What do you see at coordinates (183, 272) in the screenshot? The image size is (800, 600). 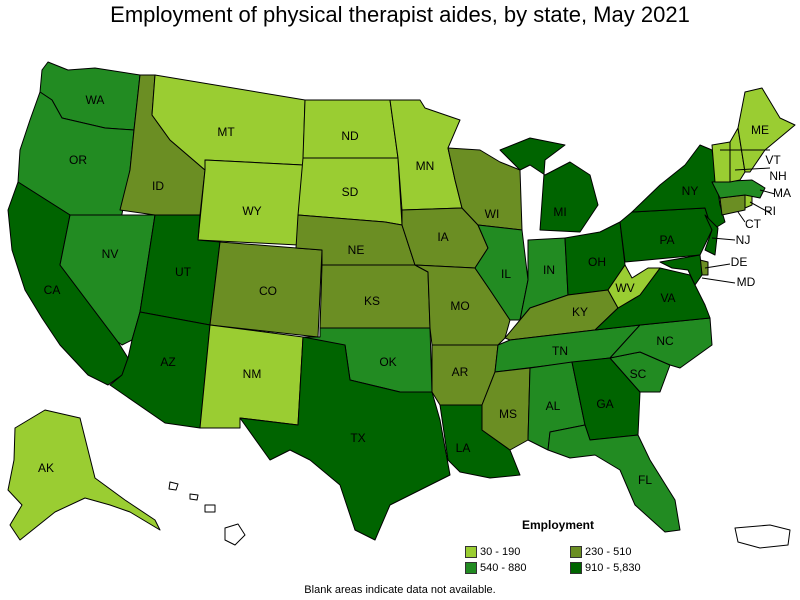 I see `state-label-UT: UT` at bounding box center [183, 272].